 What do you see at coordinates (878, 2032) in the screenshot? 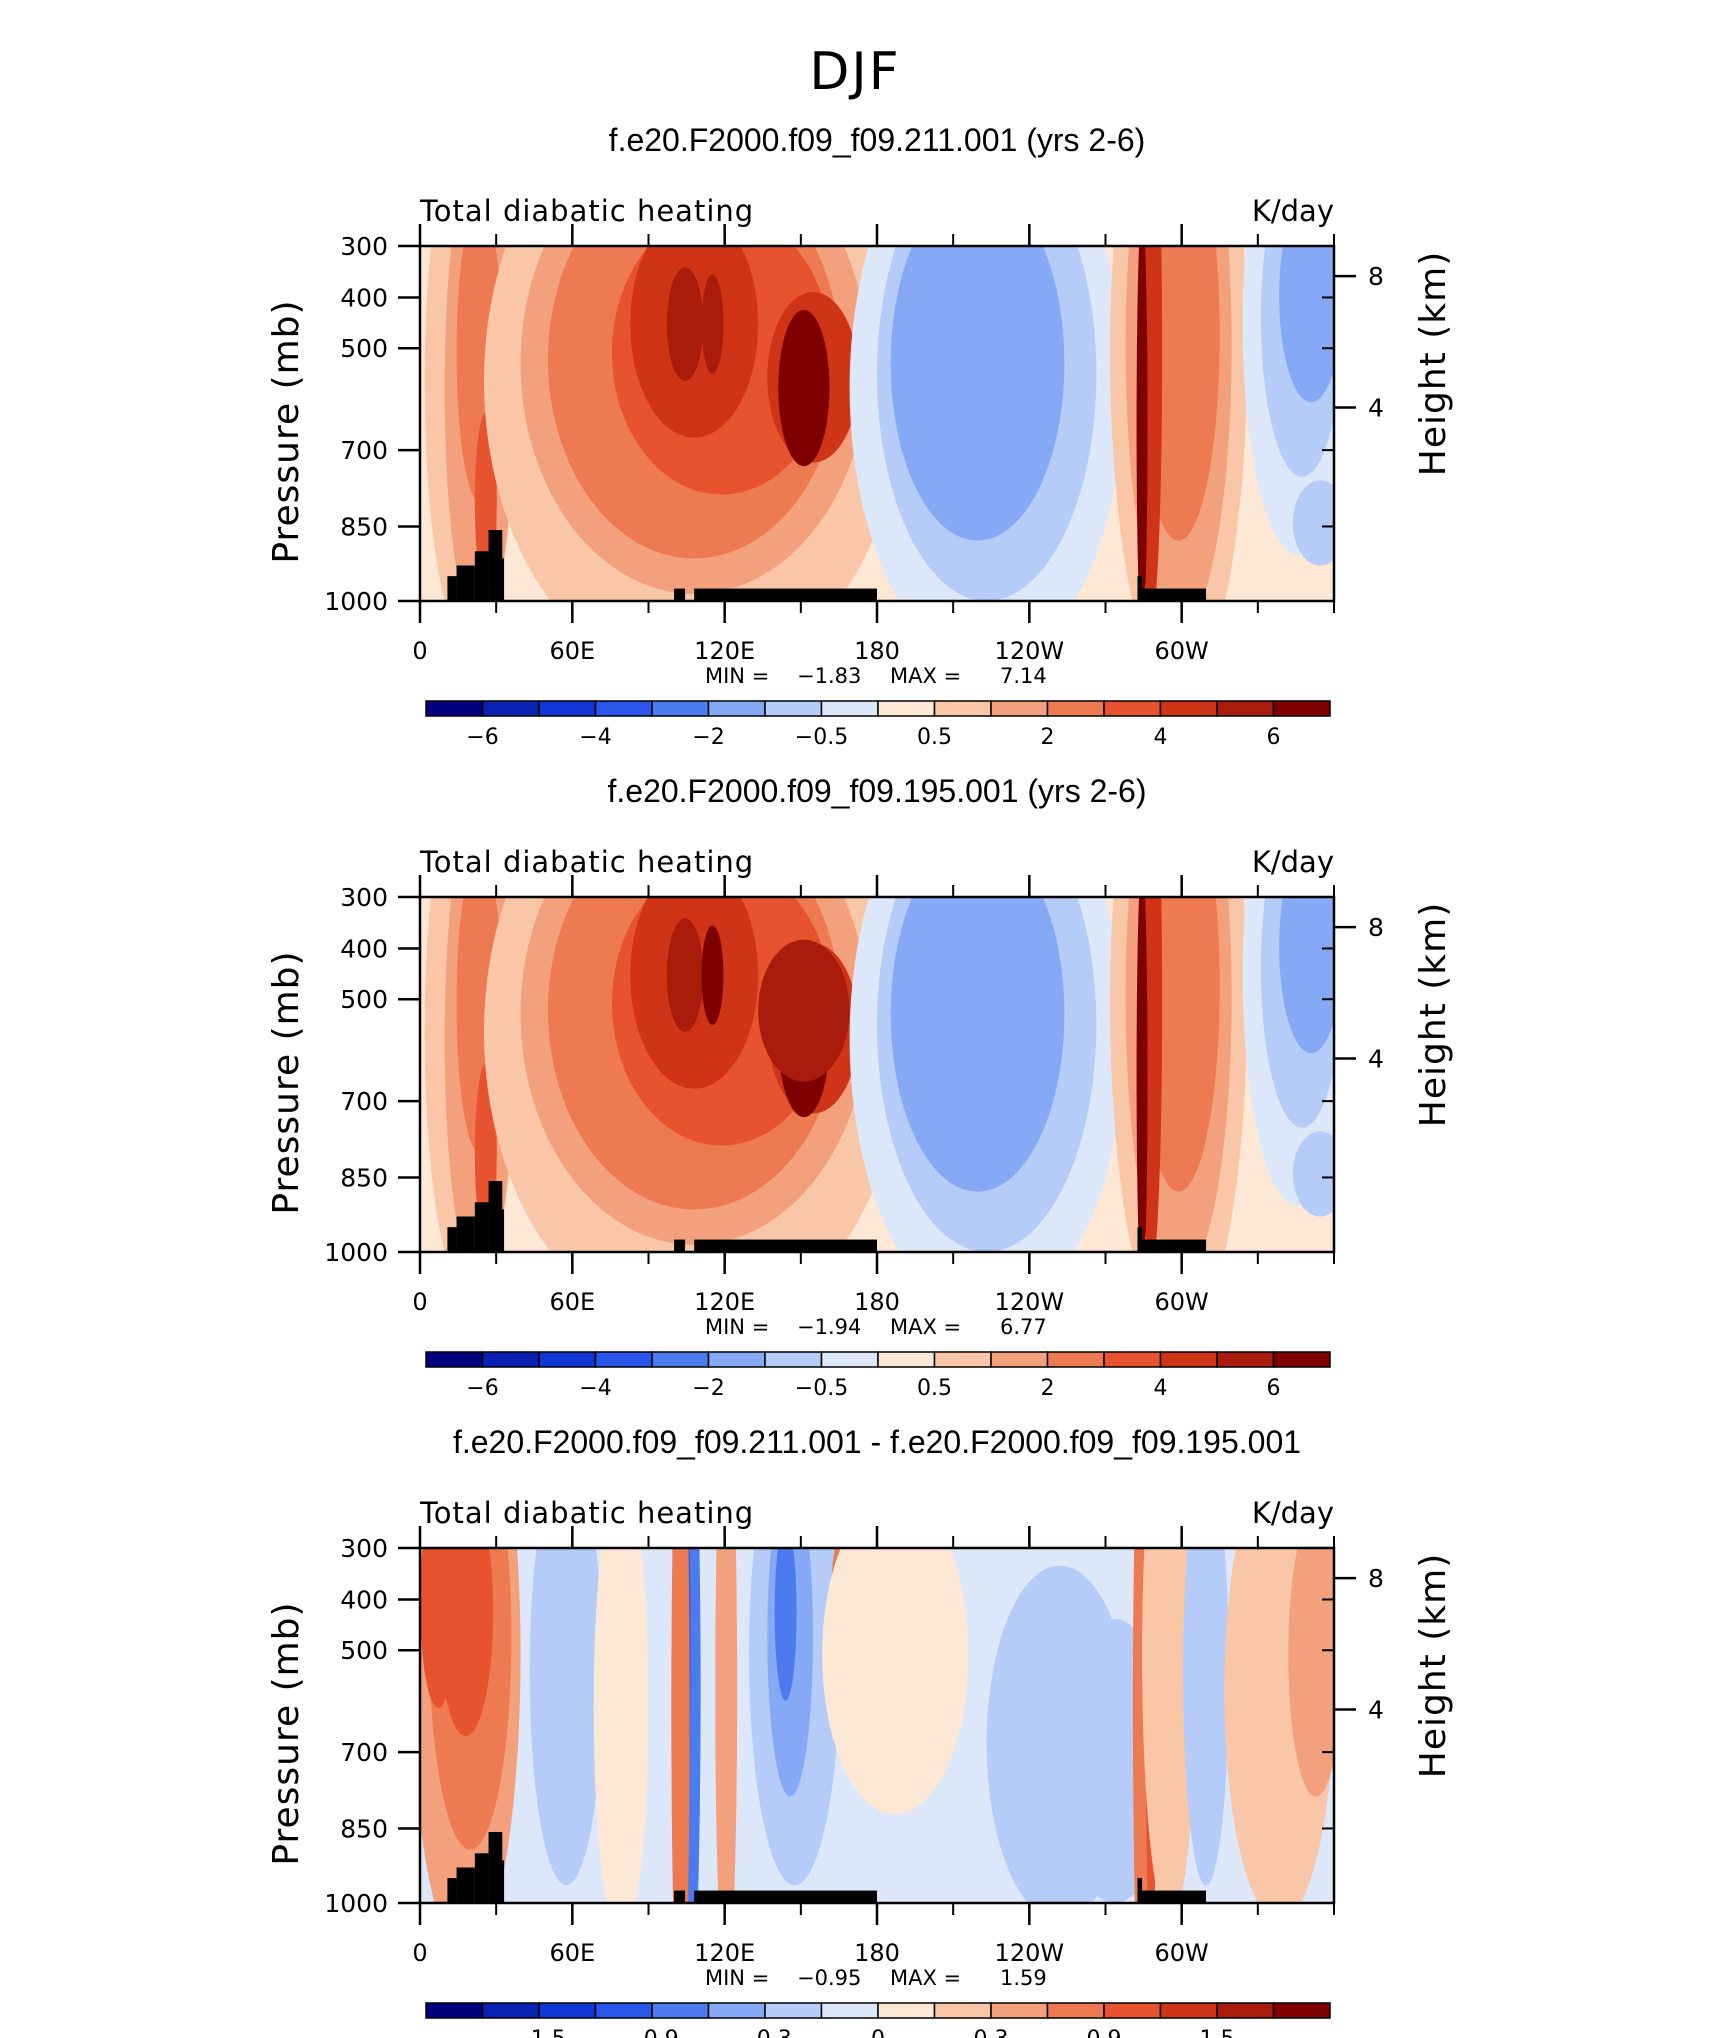
I see `colorbar-label: 0` at bounding box center [878, 2032].